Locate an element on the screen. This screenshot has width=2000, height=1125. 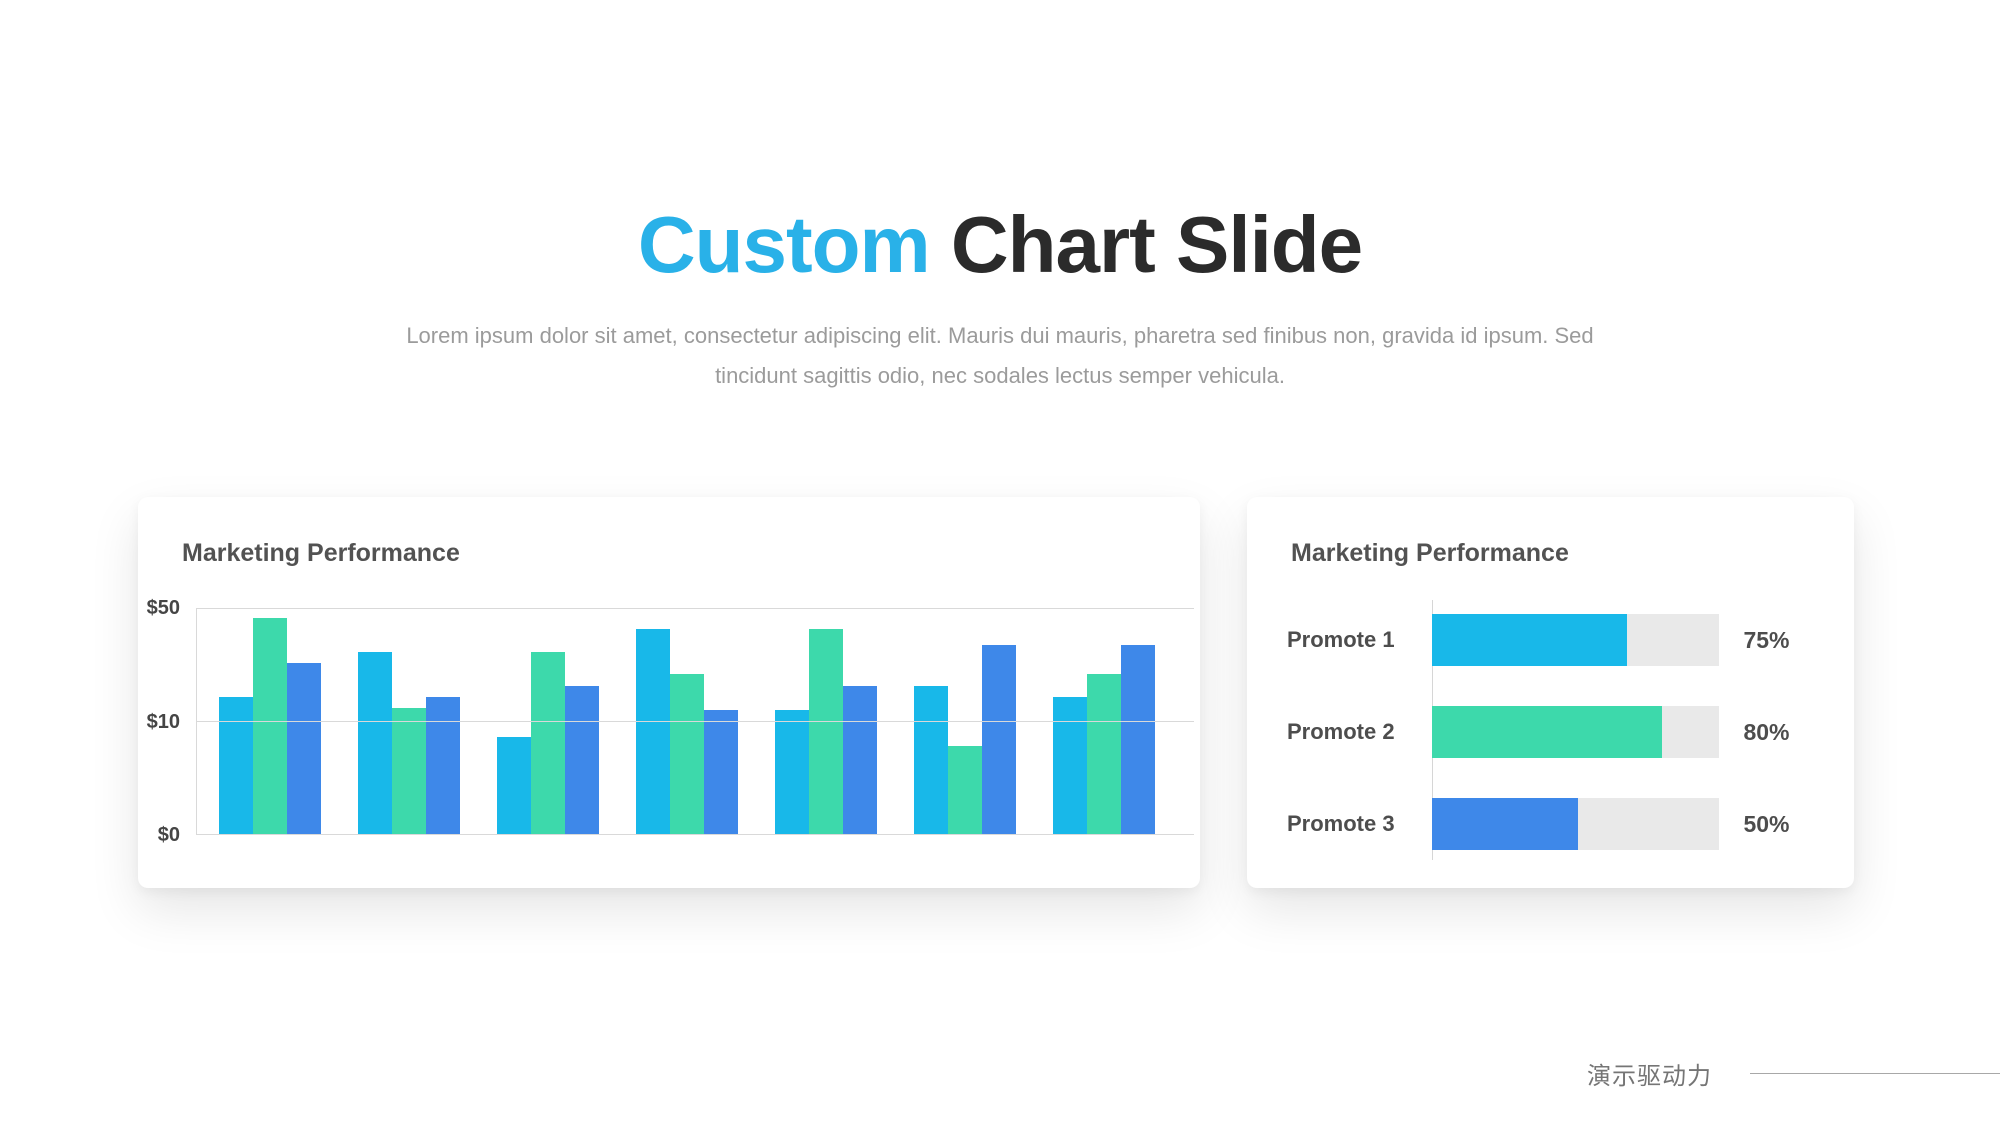
y-tick-label: $50 is located at coordinates (163, 608).